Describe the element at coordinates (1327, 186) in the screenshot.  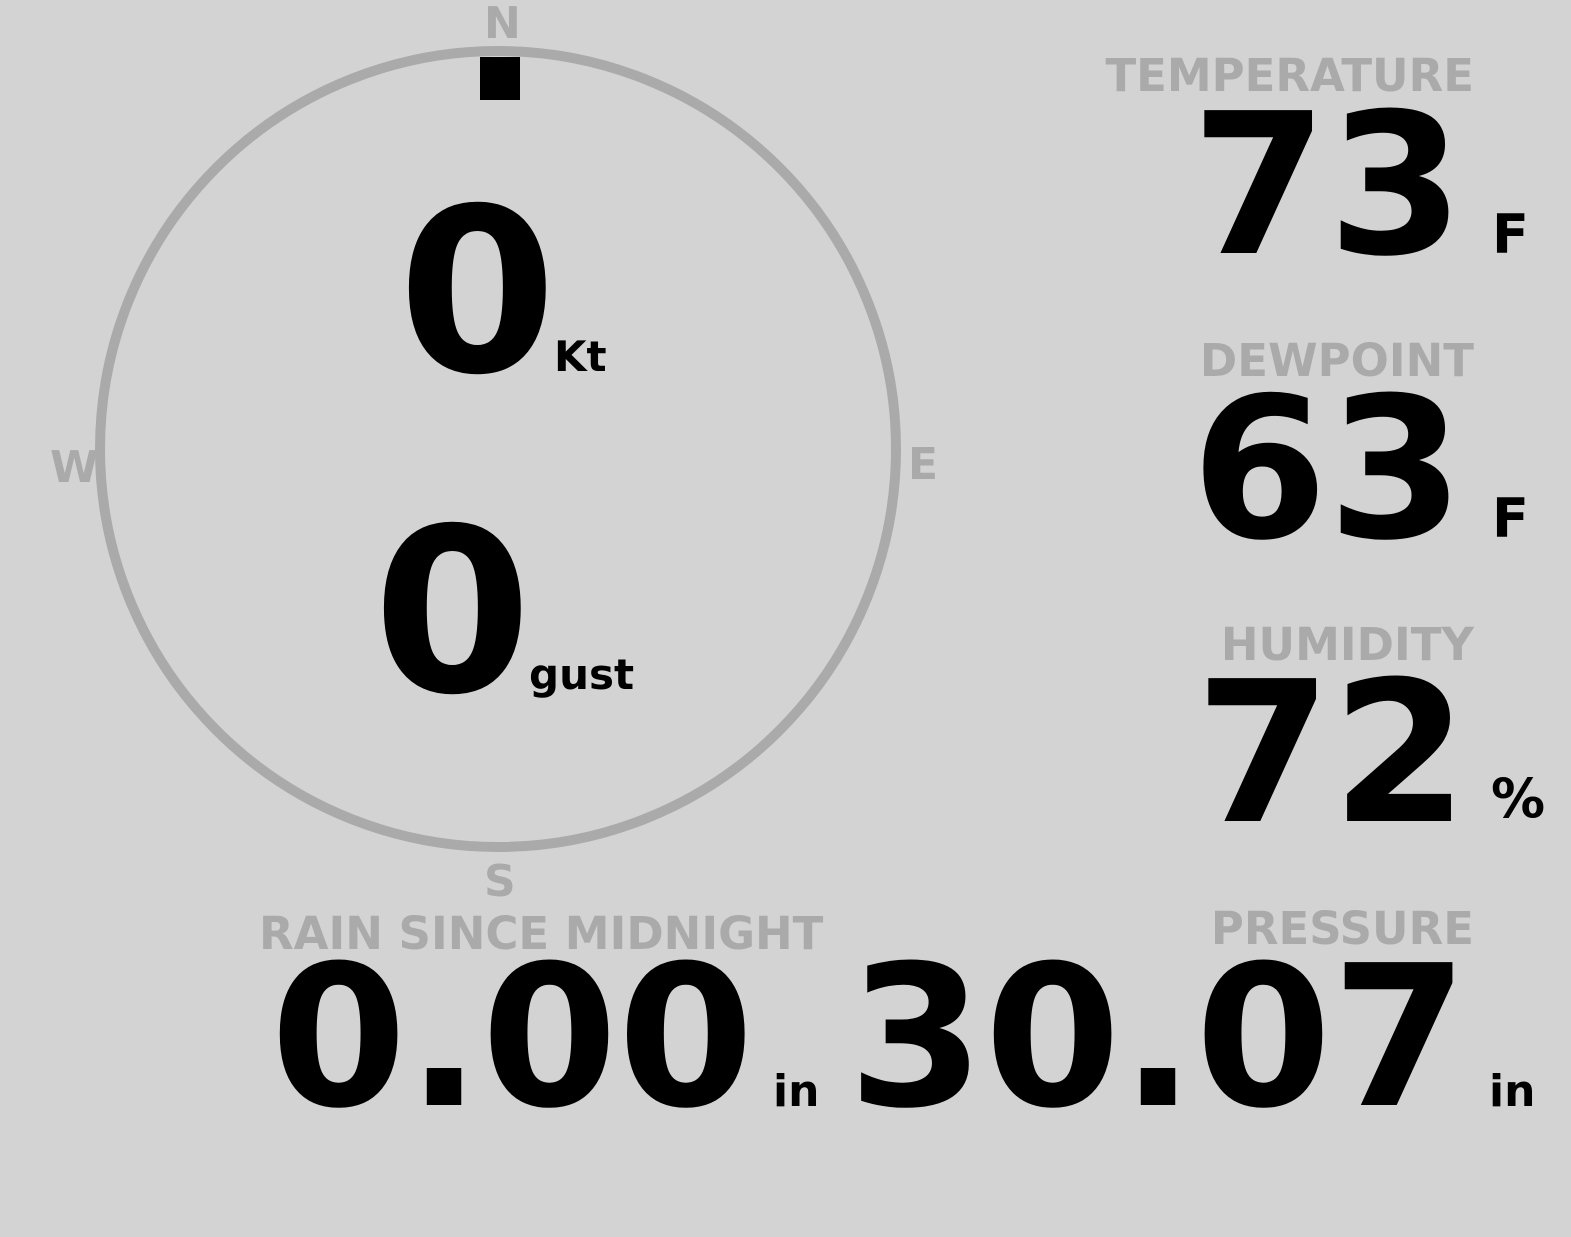
I see `temperature-value: 73` at that location.